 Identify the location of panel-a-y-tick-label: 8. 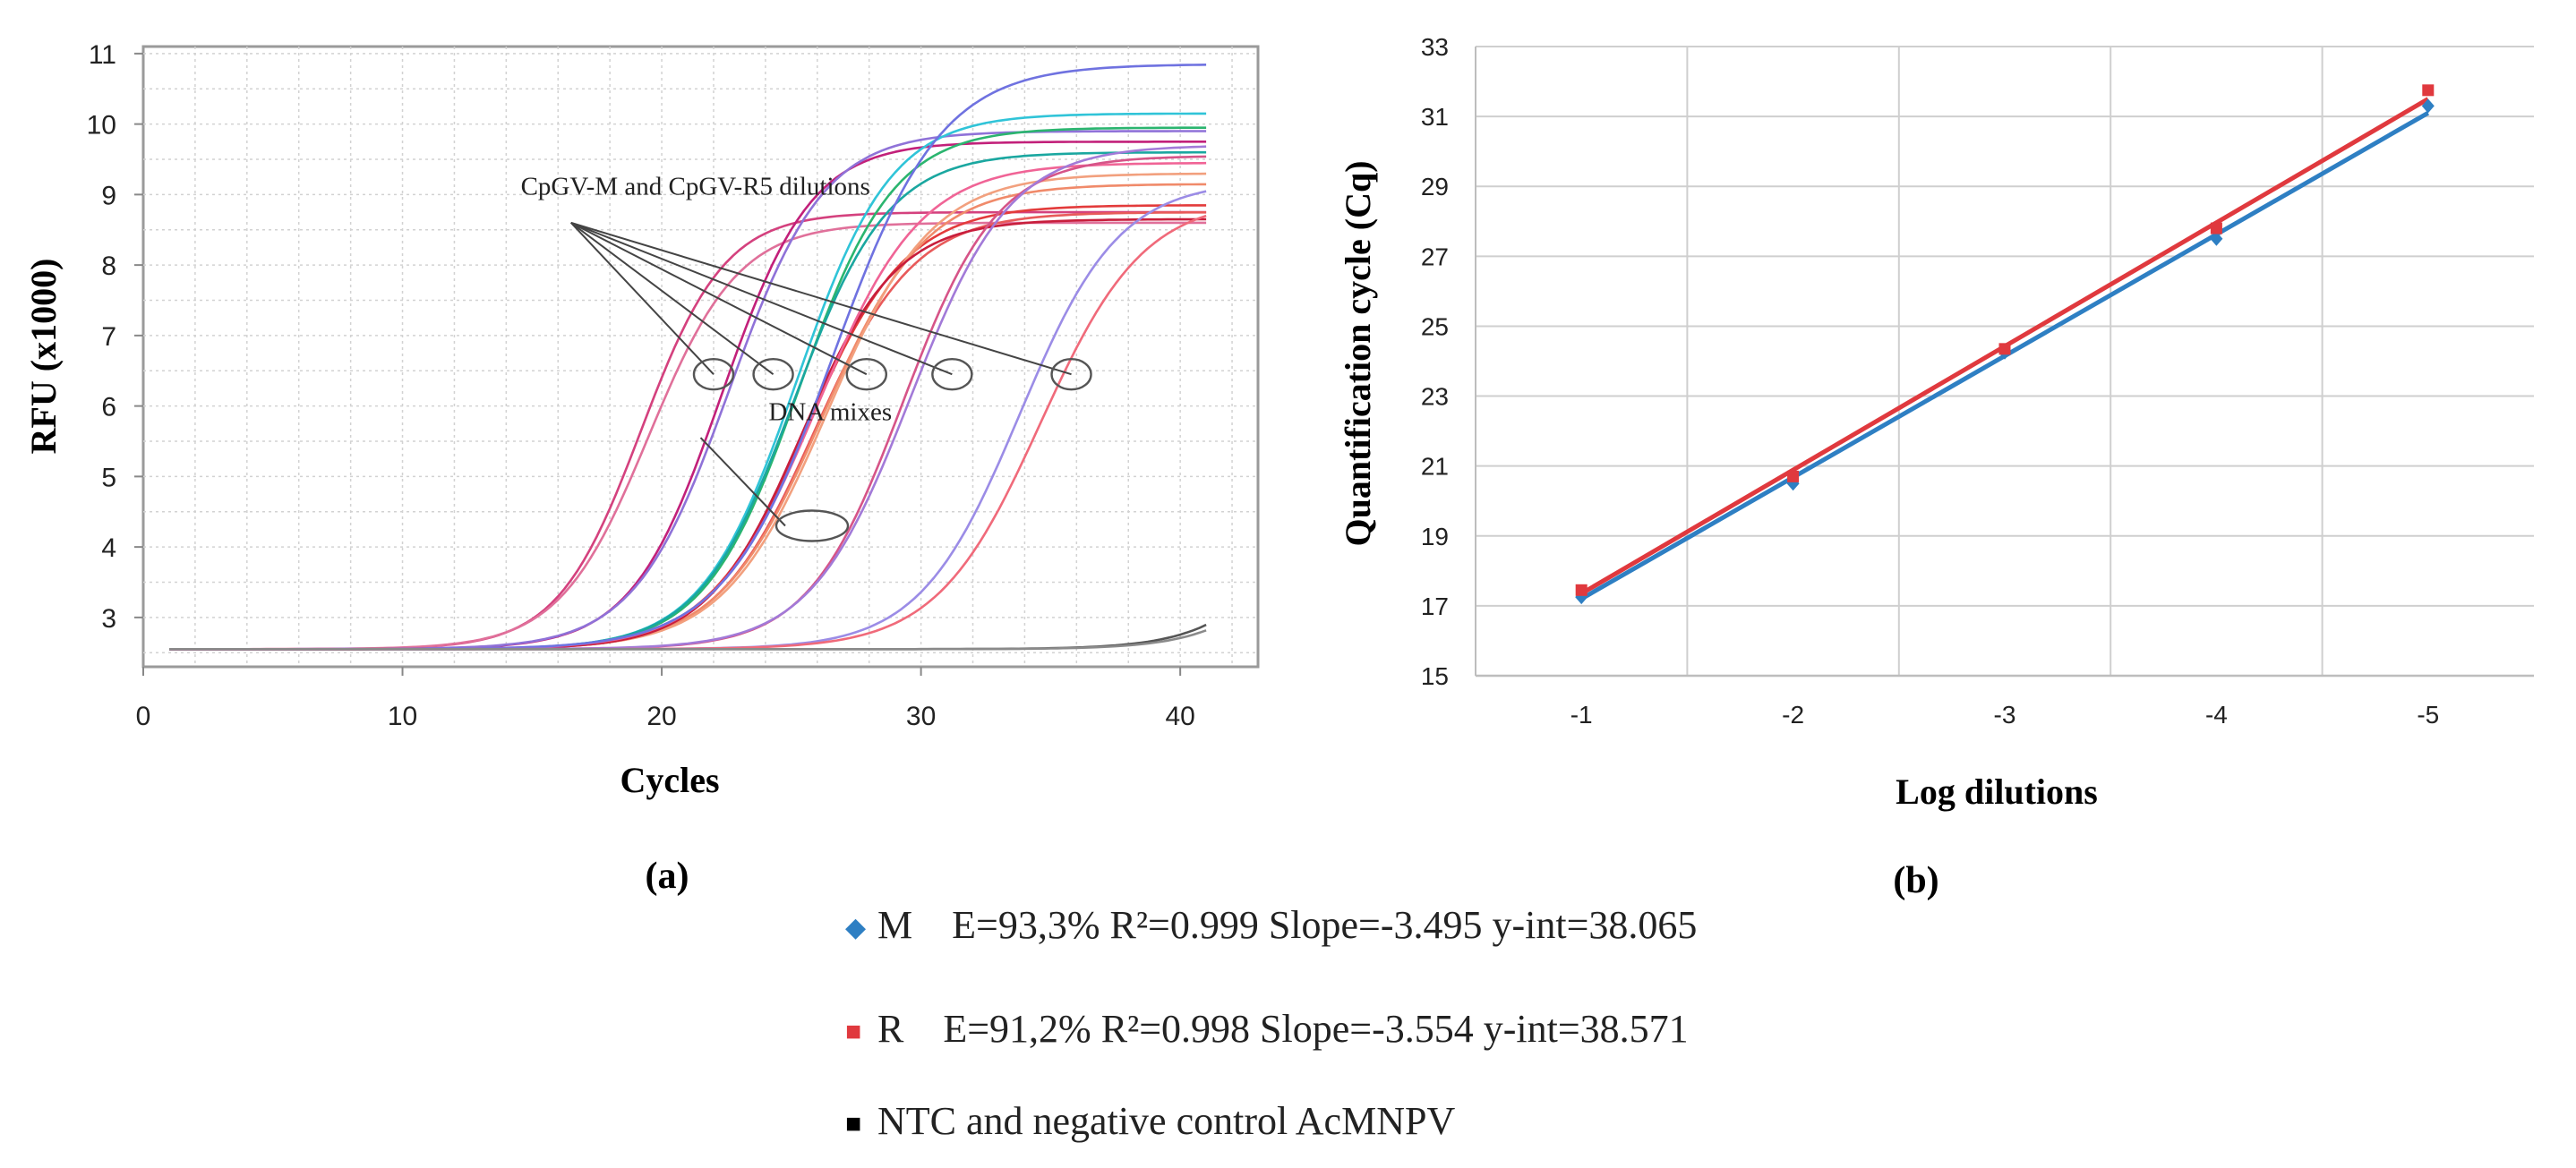
(108, 266).